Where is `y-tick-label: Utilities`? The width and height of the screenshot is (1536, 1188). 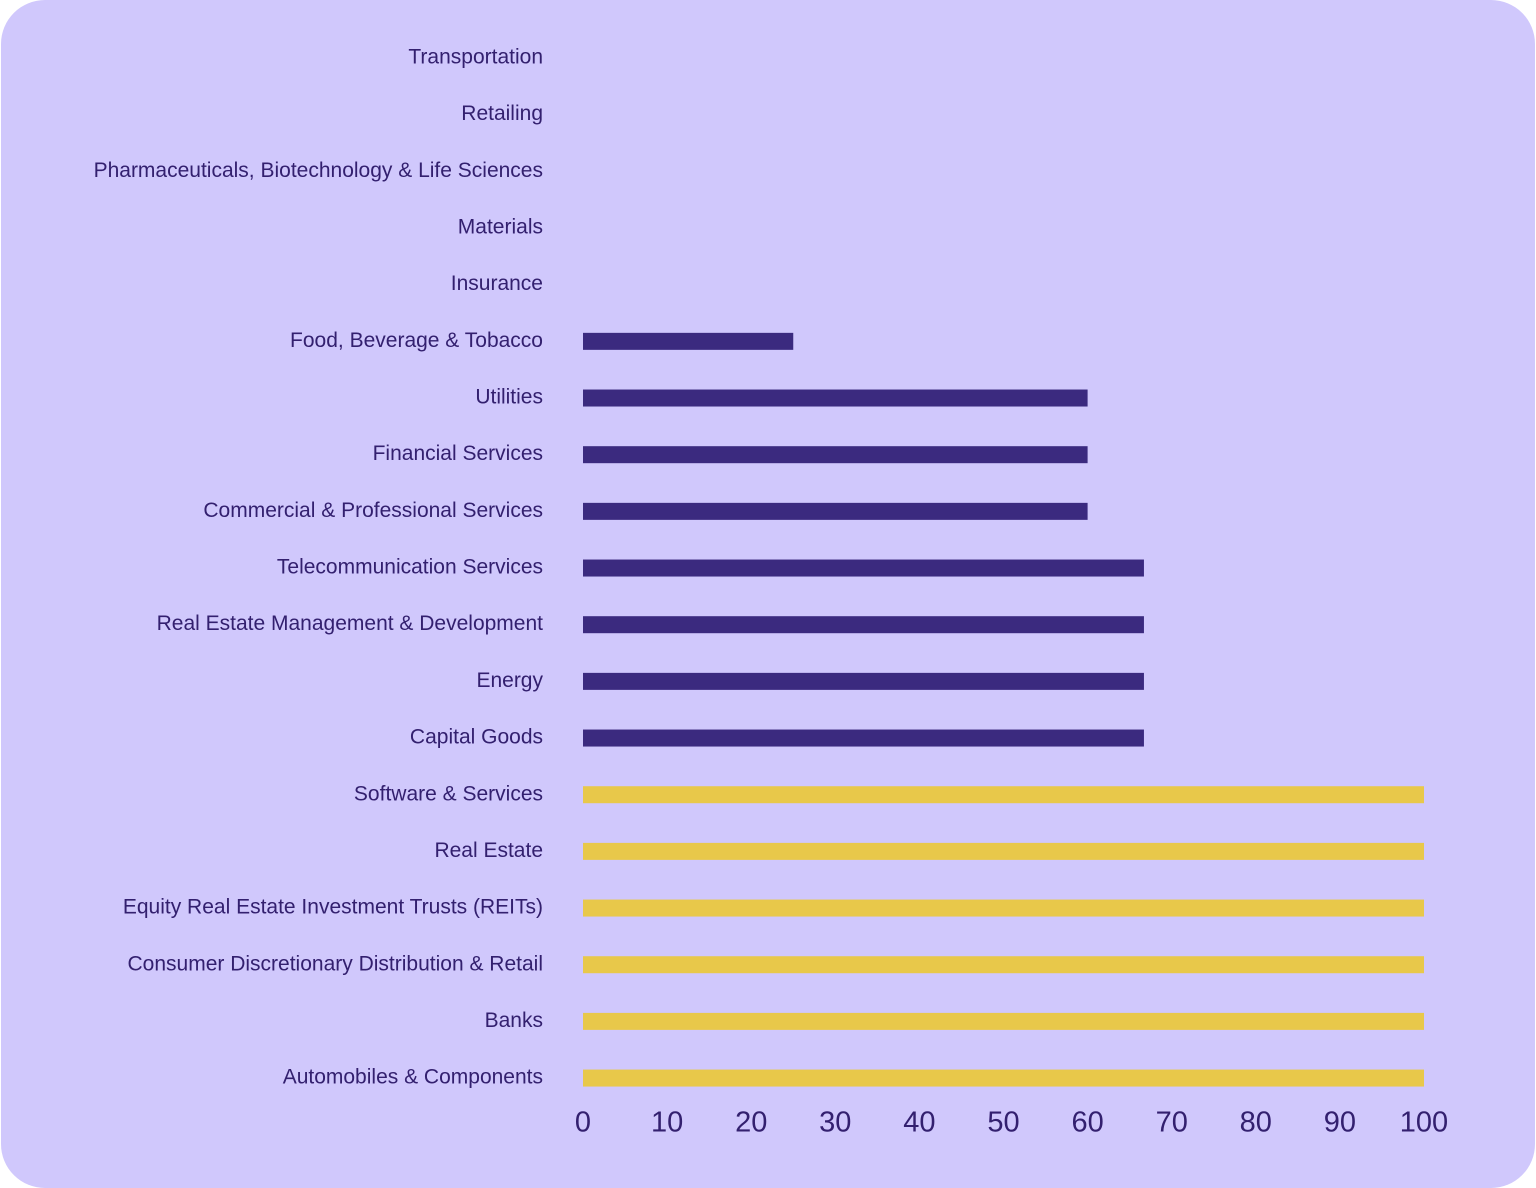 y-tick-label: Utilities is located at coordinates (509, 397).